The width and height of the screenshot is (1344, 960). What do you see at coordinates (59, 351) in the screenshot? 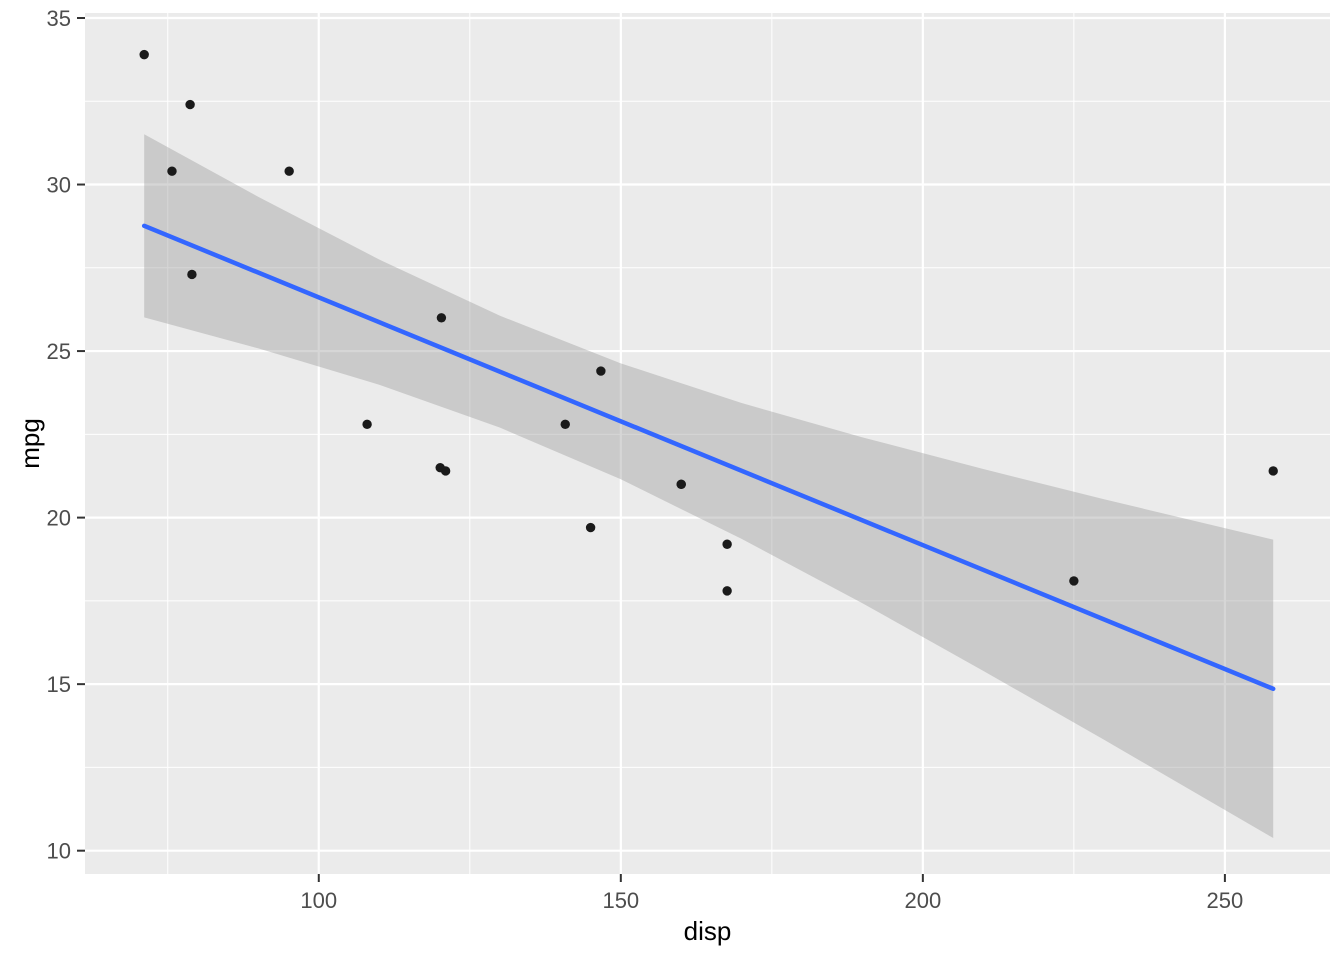
I see `y-tick-label: 25` at bounding box center [59, 351].